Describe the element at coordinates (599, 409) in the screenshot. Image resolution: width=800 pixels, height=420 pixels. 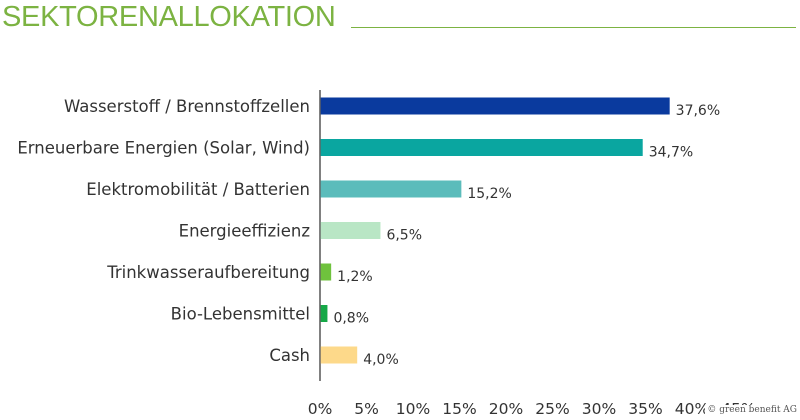
I see `x-tick-label-7: 30%` at that location.